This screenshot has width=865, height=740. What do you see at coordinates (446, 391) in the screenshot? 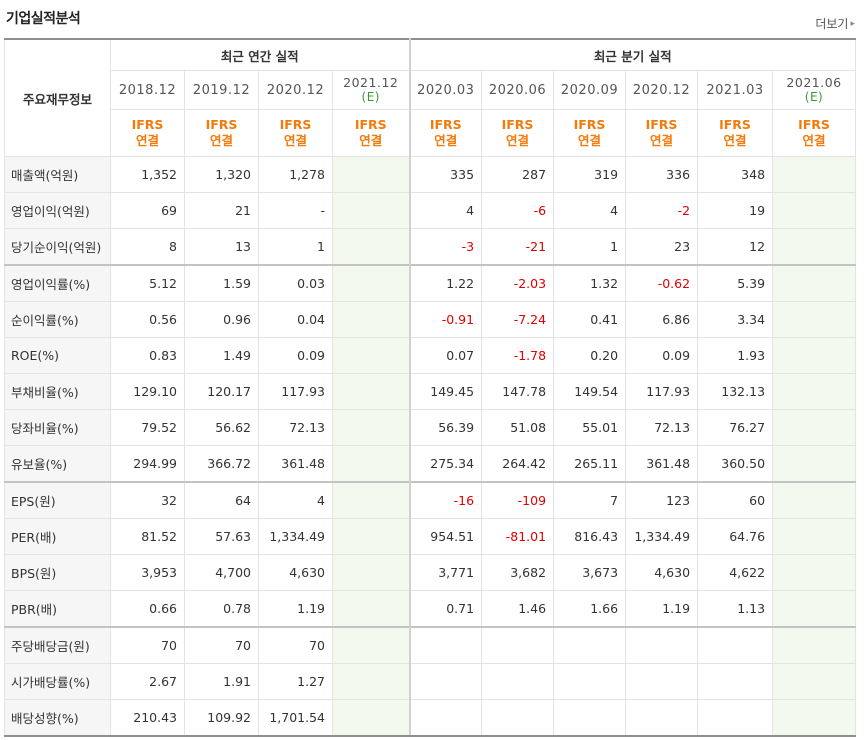
I see `value-cell: 149.45` at bounding box center [446, 391].